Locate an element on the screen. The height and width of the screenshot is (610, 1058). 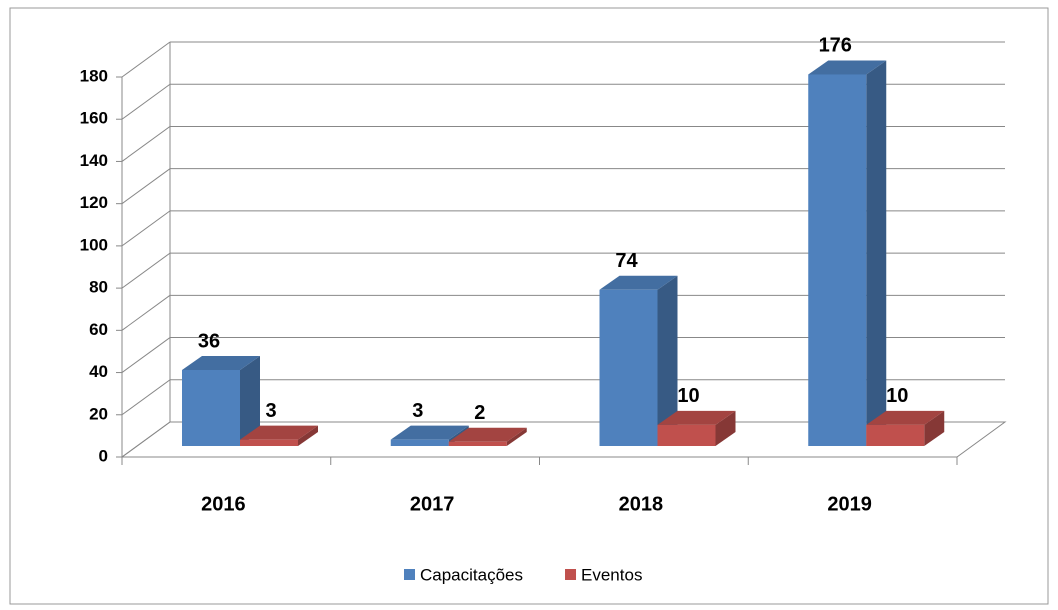
legend-label: Eventos is located at coordinates (611, 574).